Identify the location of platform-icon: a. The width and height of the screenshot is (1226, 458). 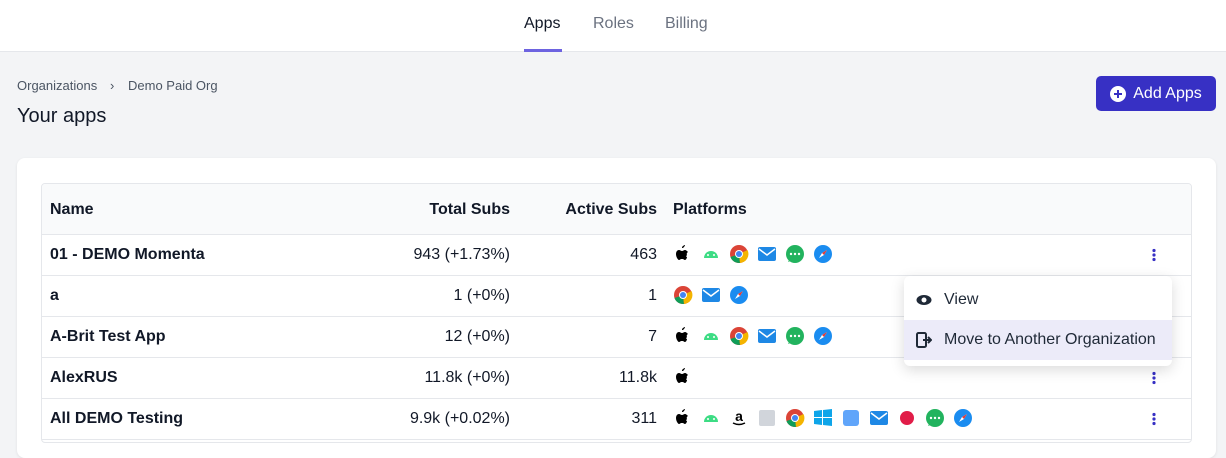
(739, 417).